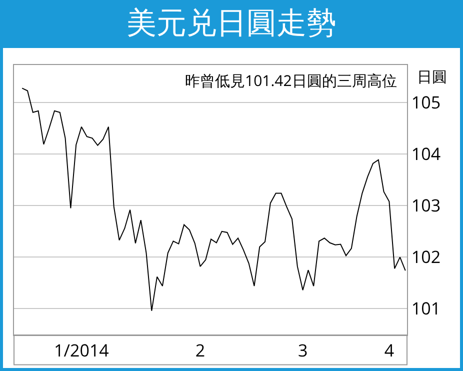 The width and height of the screenshot is (463, 371). I want to click on x-tick-label: 3, so click(303, 350).